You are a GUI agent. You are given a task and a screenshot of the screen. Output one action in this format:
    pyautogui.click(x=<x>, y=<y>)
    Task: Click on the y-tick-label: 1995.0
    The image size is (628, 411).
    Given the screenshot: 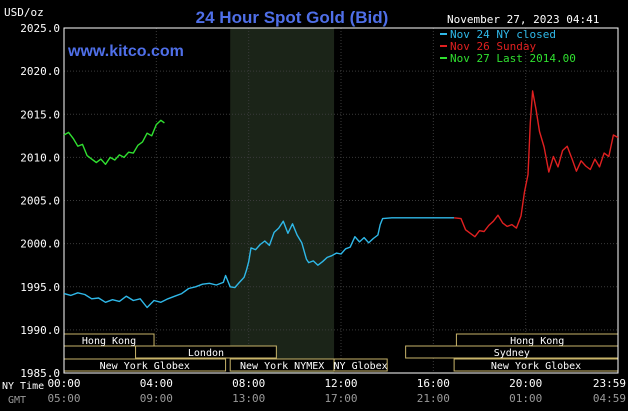 What is the action you would take?
    pyautogui.click(x=40, y=287)
    